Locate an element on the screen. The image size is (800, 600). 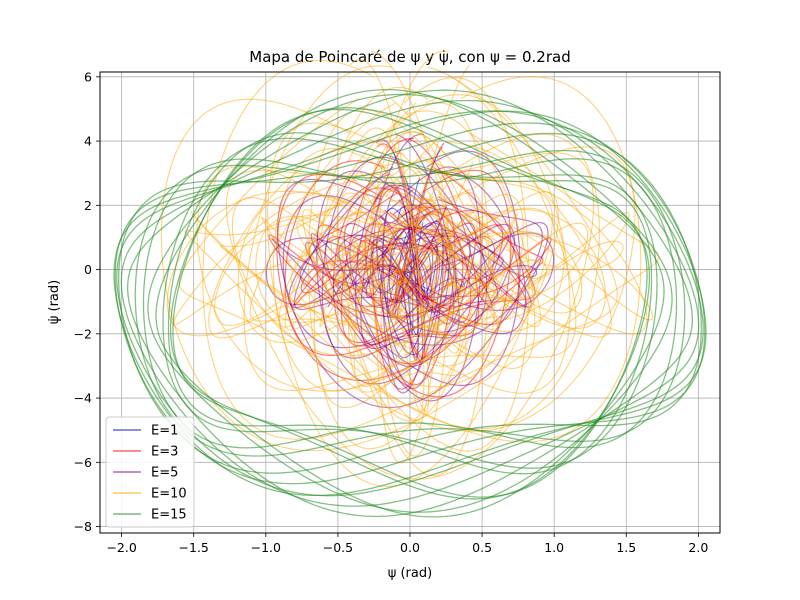
x-tick-label: −1.5 is located at coordinates (194, 547).